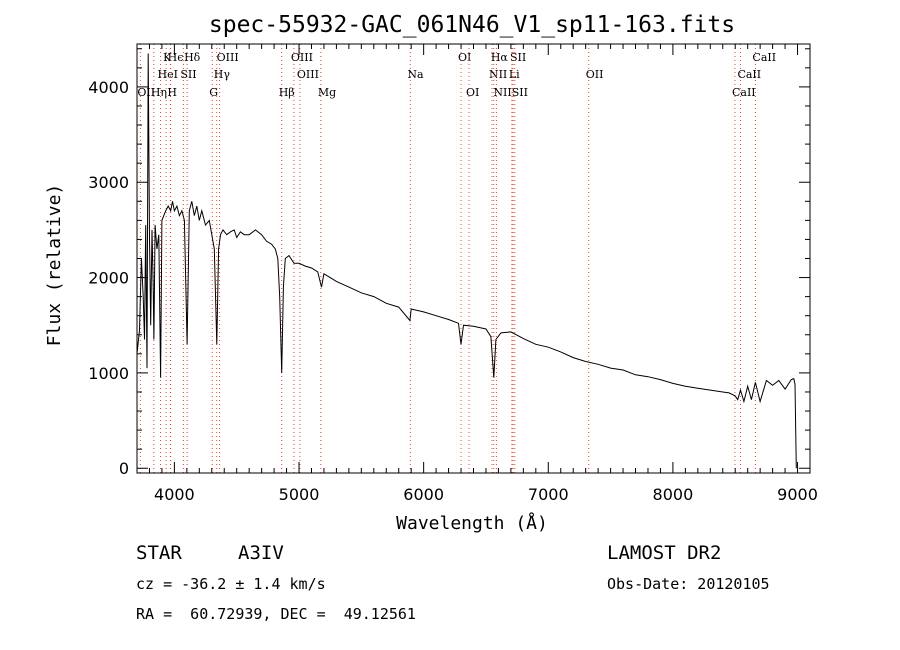 The width and height of the screenshot is (900, 650). Describe the element at coordinates (159, 553) in the screenshot. I see `object-class: STAR` at that location.